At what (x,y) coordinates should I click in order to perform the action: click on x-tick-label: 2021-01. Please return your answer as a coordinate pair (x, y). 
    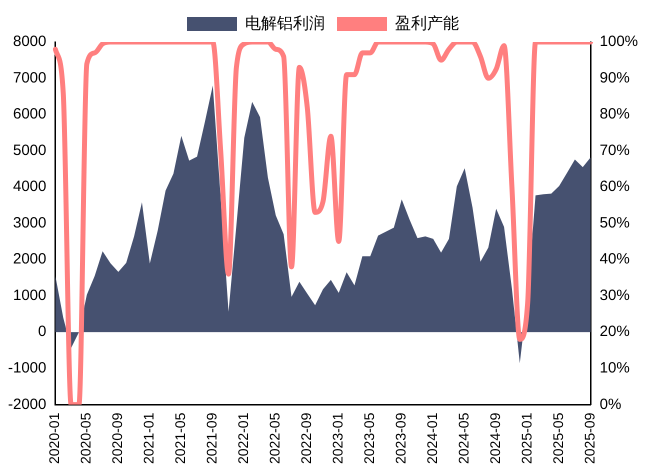
    Looking at the image, I should click on (148, 438).